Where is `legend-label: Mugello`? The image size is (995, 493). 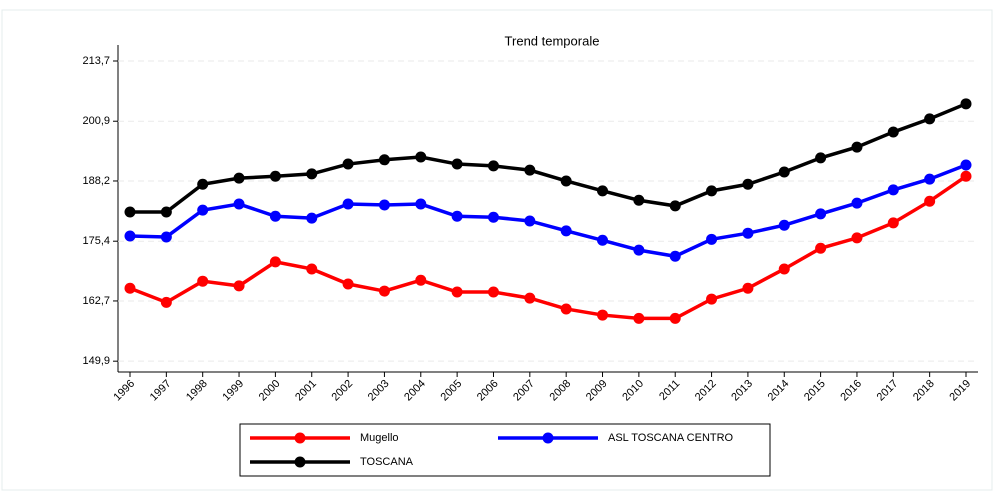 legend-label: Mugello is located at coordinates (379, 438).